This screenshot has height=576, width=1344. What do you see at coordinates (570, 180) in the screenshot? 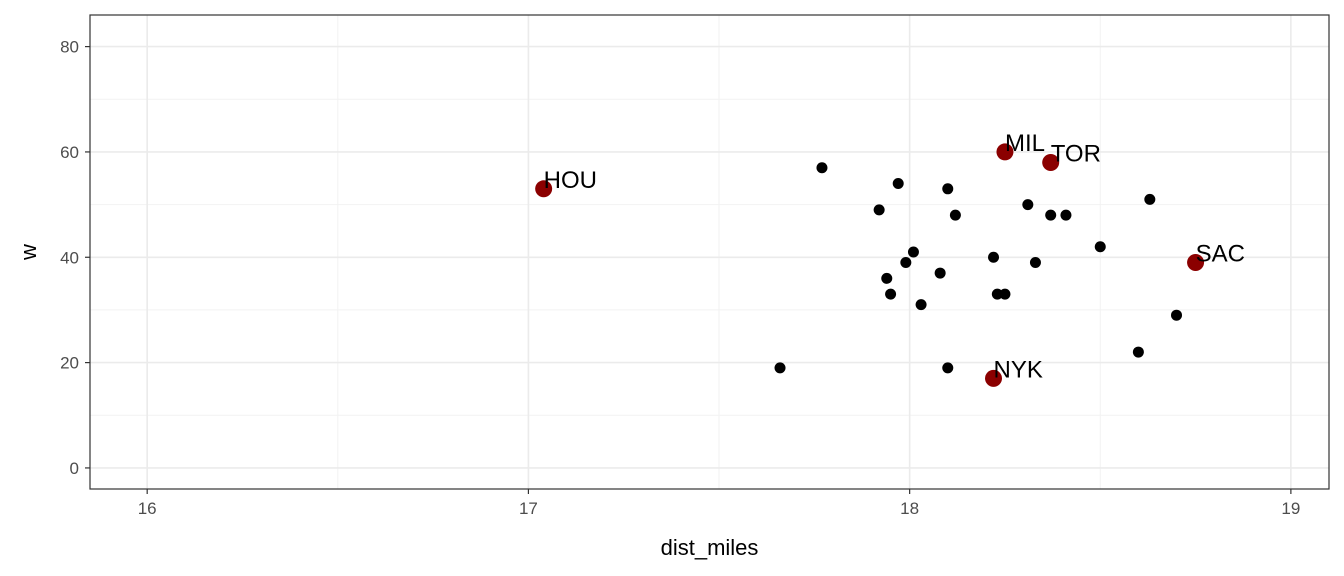
I see `point-label: HOU` at bounding box center [570, 180].